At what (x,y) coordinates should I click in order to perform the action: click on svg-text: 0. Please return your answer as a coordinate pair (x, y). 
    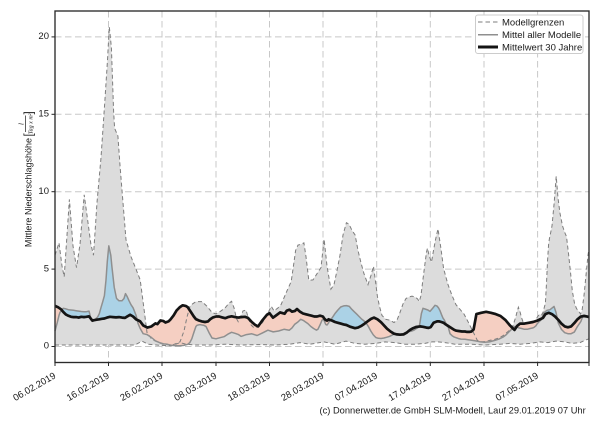
    Looking at the image, I should click on (46, 346).